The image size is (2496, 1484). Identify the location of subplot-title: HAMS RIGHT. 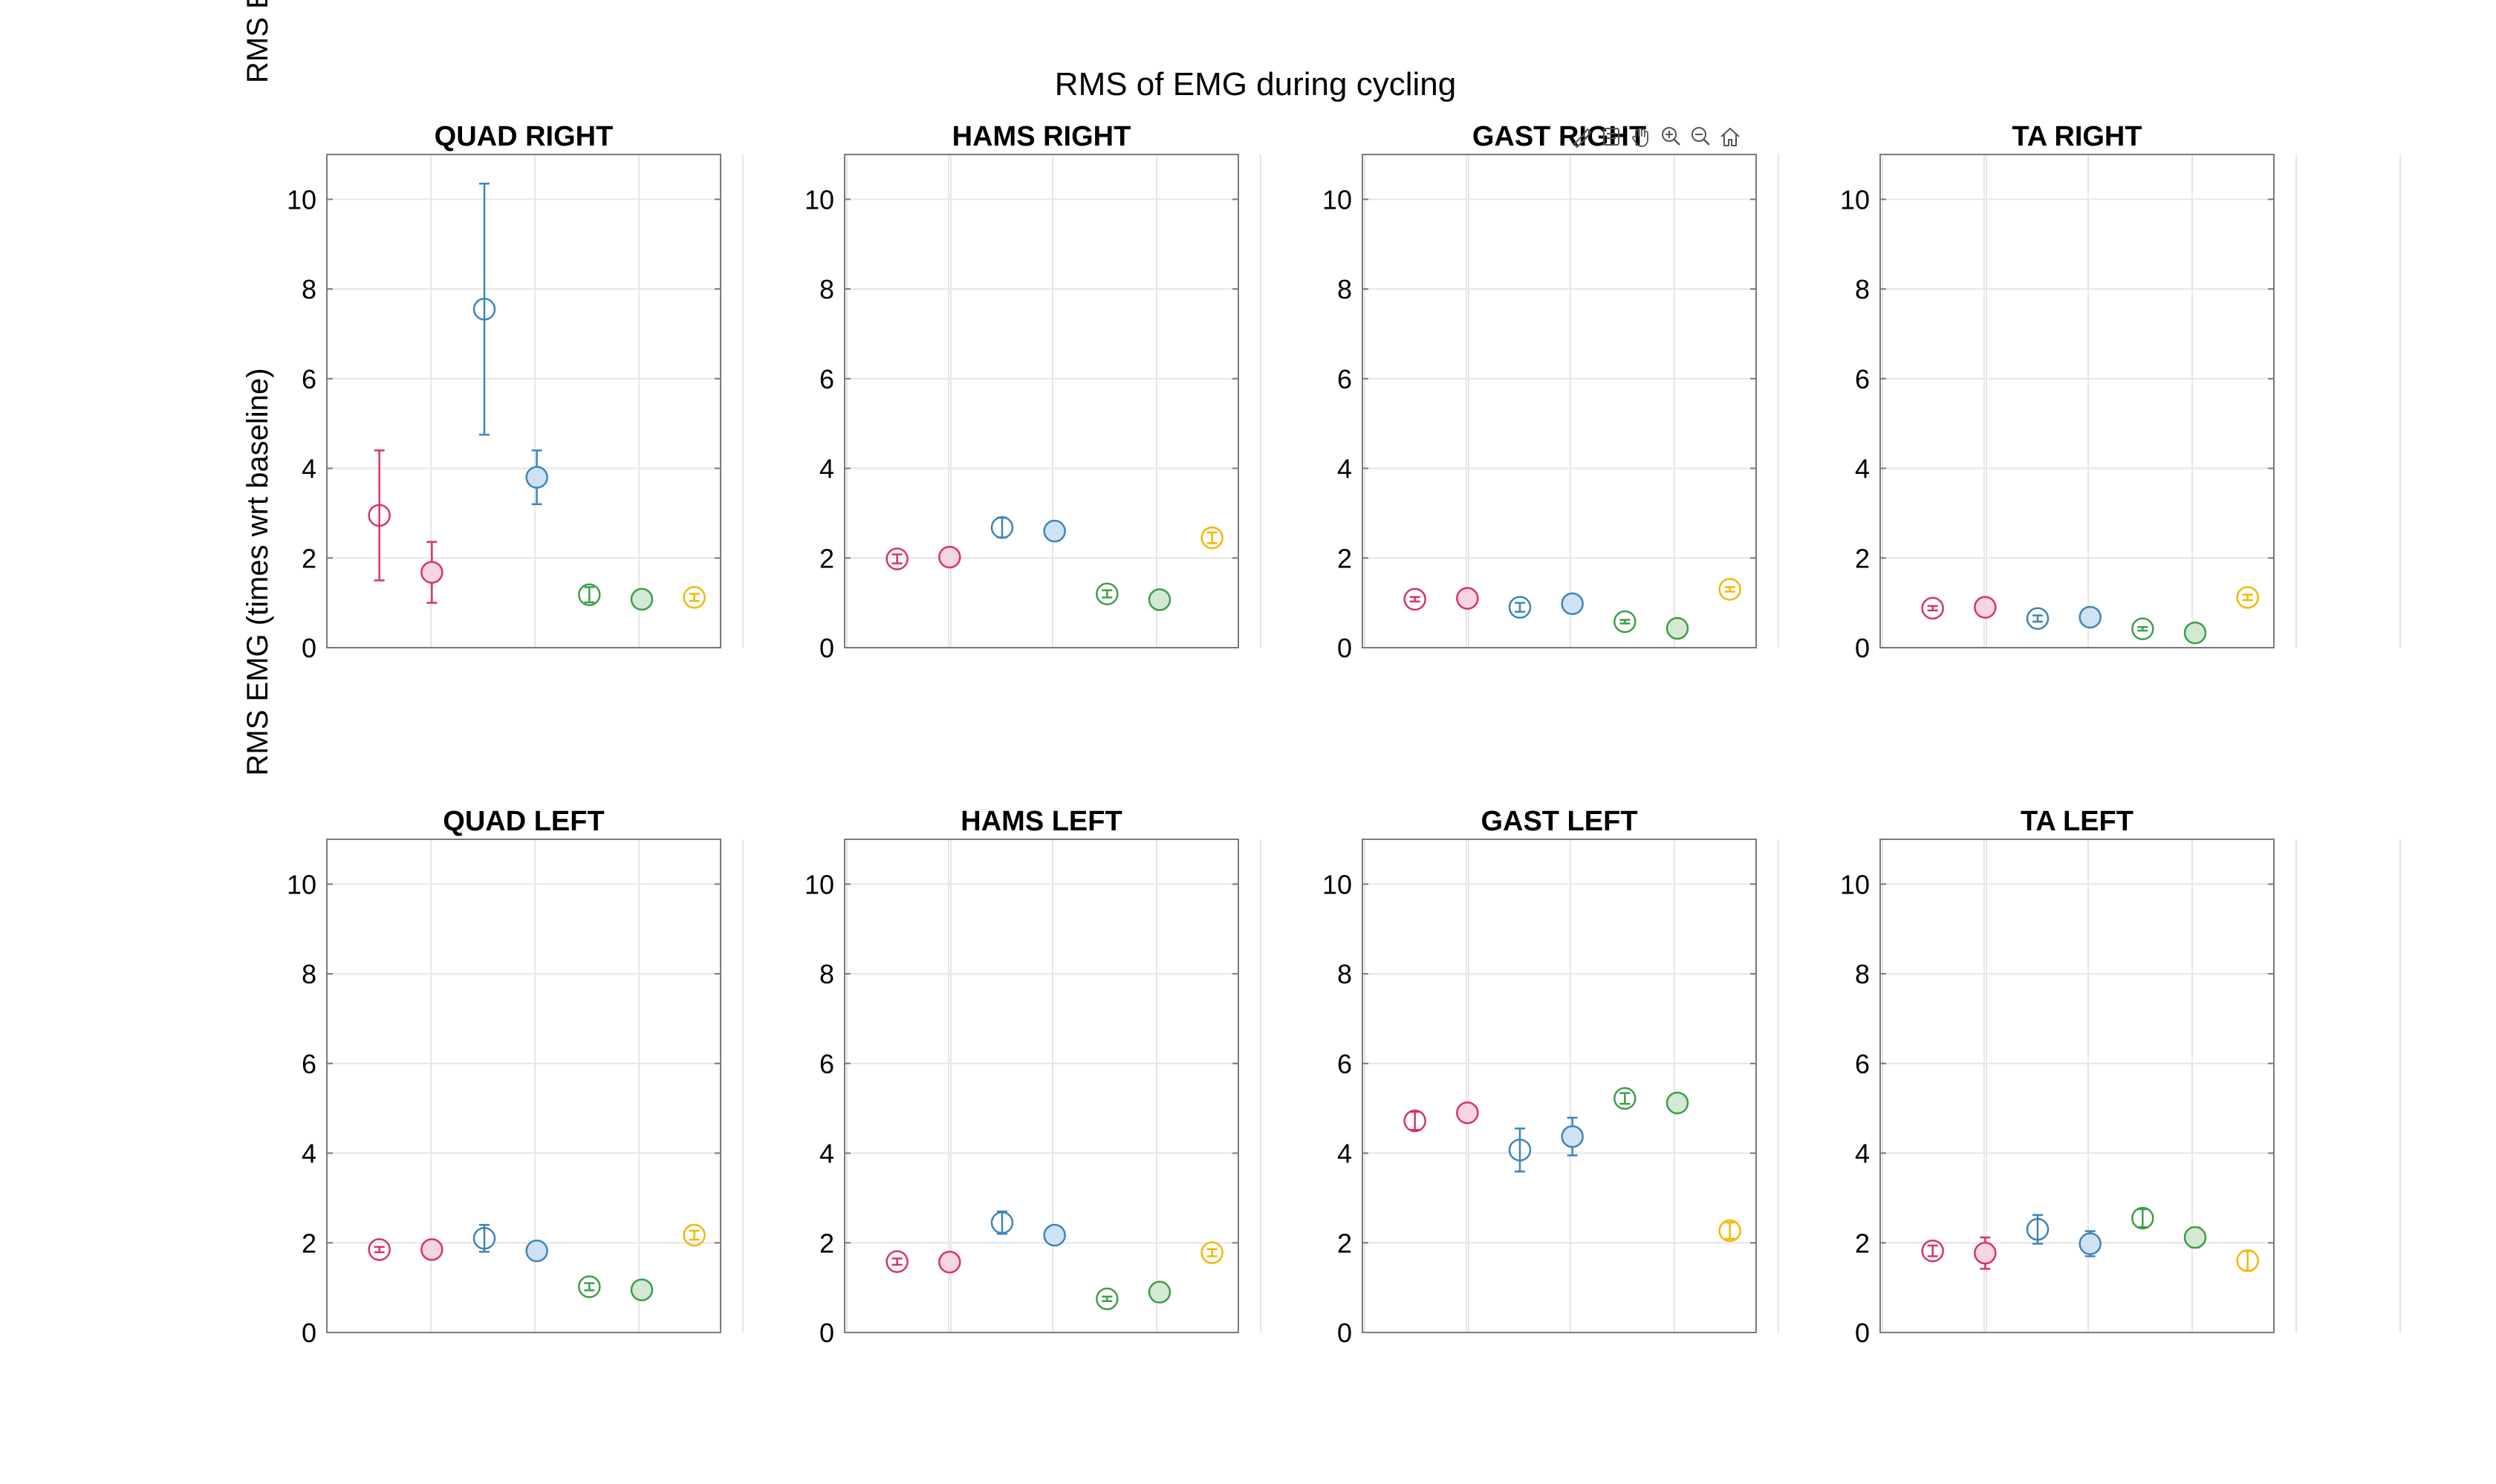
(1042, 136).